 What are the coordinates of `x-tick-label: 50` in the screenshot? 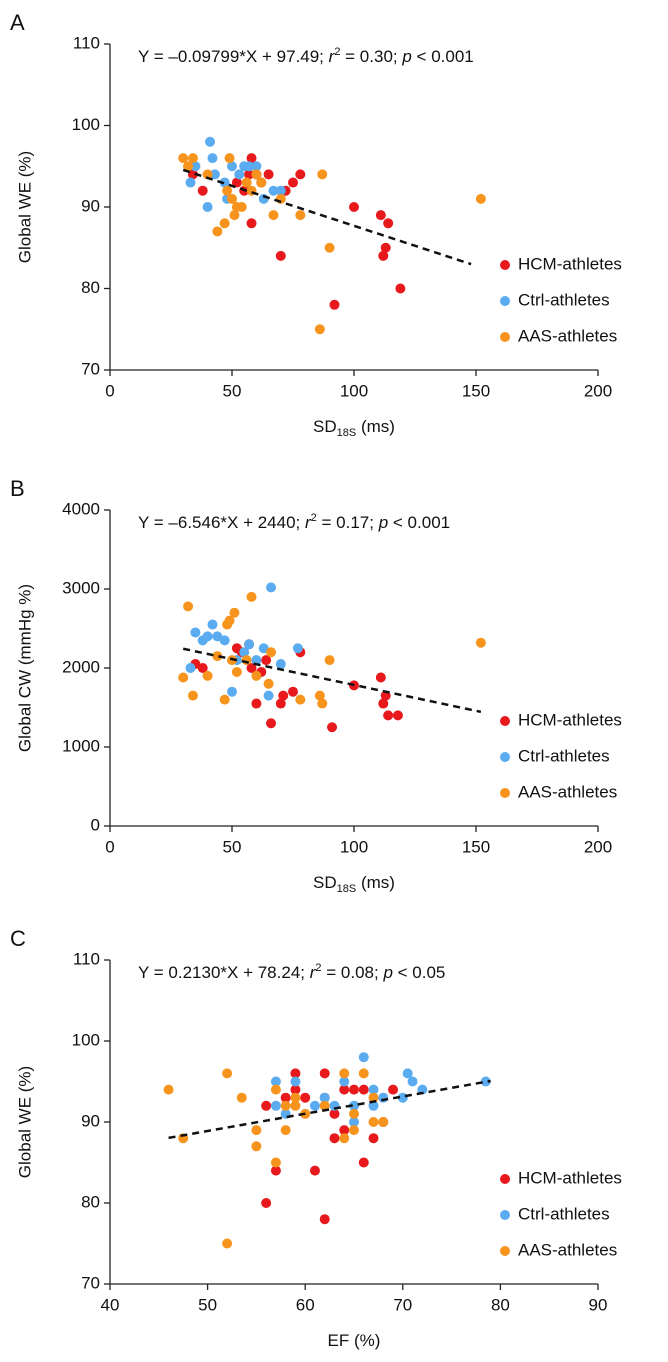 It's located at (207, 1304).